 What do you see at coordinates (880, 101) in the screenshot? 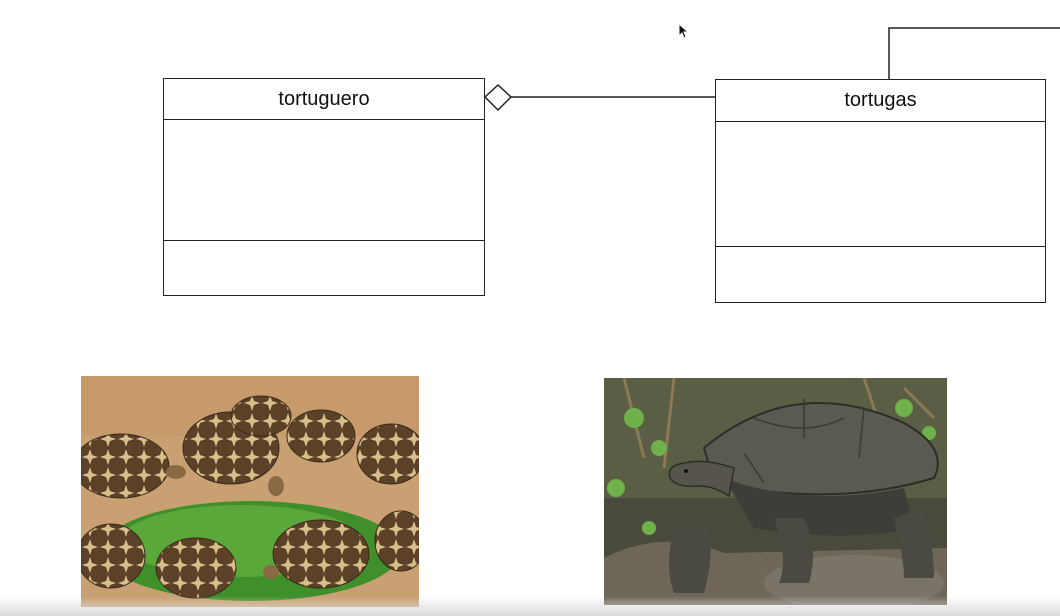
I see `class-name-tortugas: tortugas` at bounding box center [880, 101].